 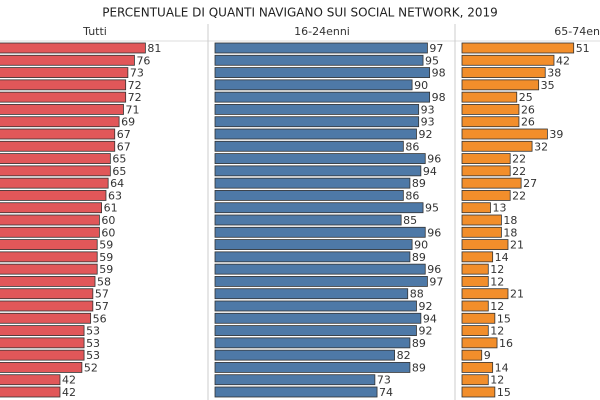 I want to click on value-label: 86, so click(x=412, y=195).